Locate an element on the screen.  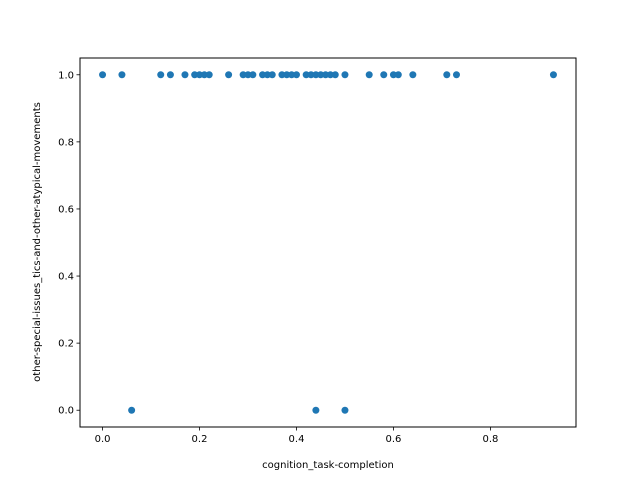
y-tick-label: 0.6 is located at coordinates (66, 209).